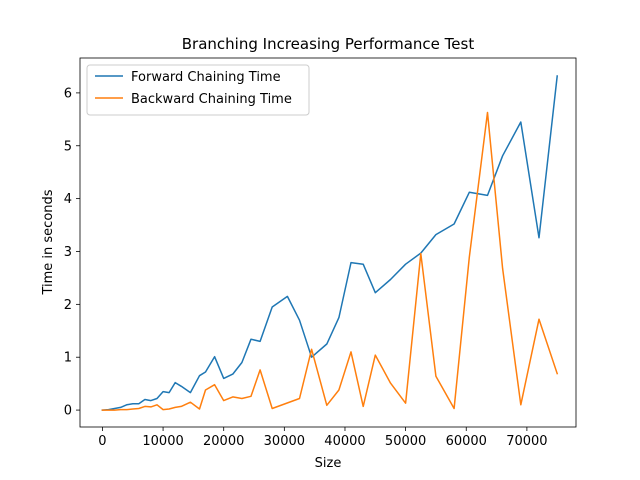  I want to click on x-tick-label: 10000, so click(162, 441).